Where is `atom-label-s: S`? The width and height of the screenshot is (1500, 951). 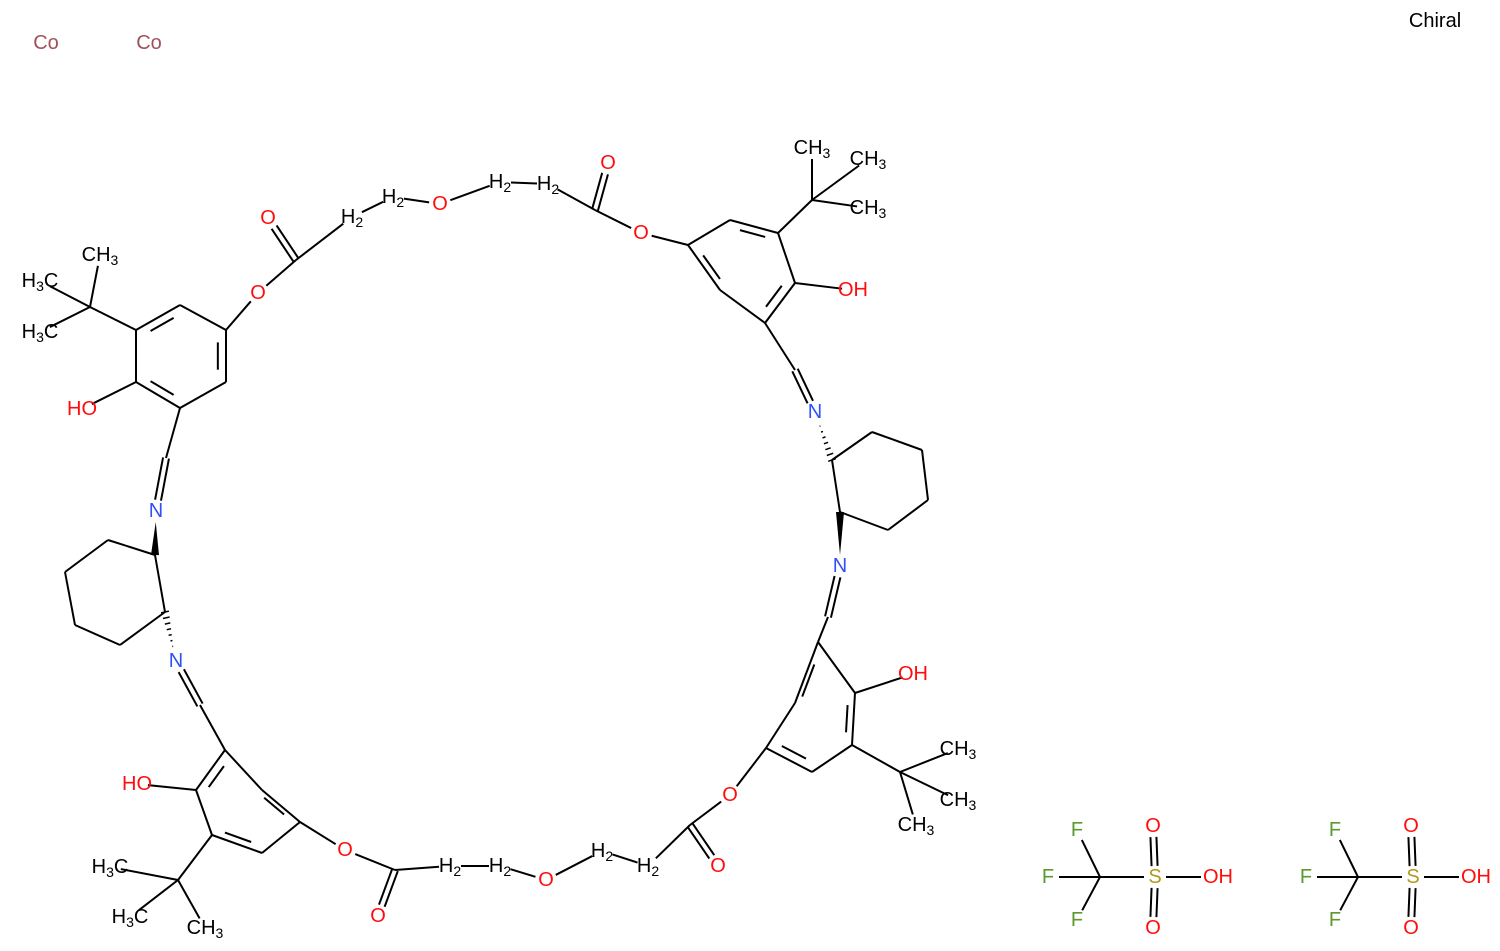 atom-label-s: S is located at coordinates (1412, 877).